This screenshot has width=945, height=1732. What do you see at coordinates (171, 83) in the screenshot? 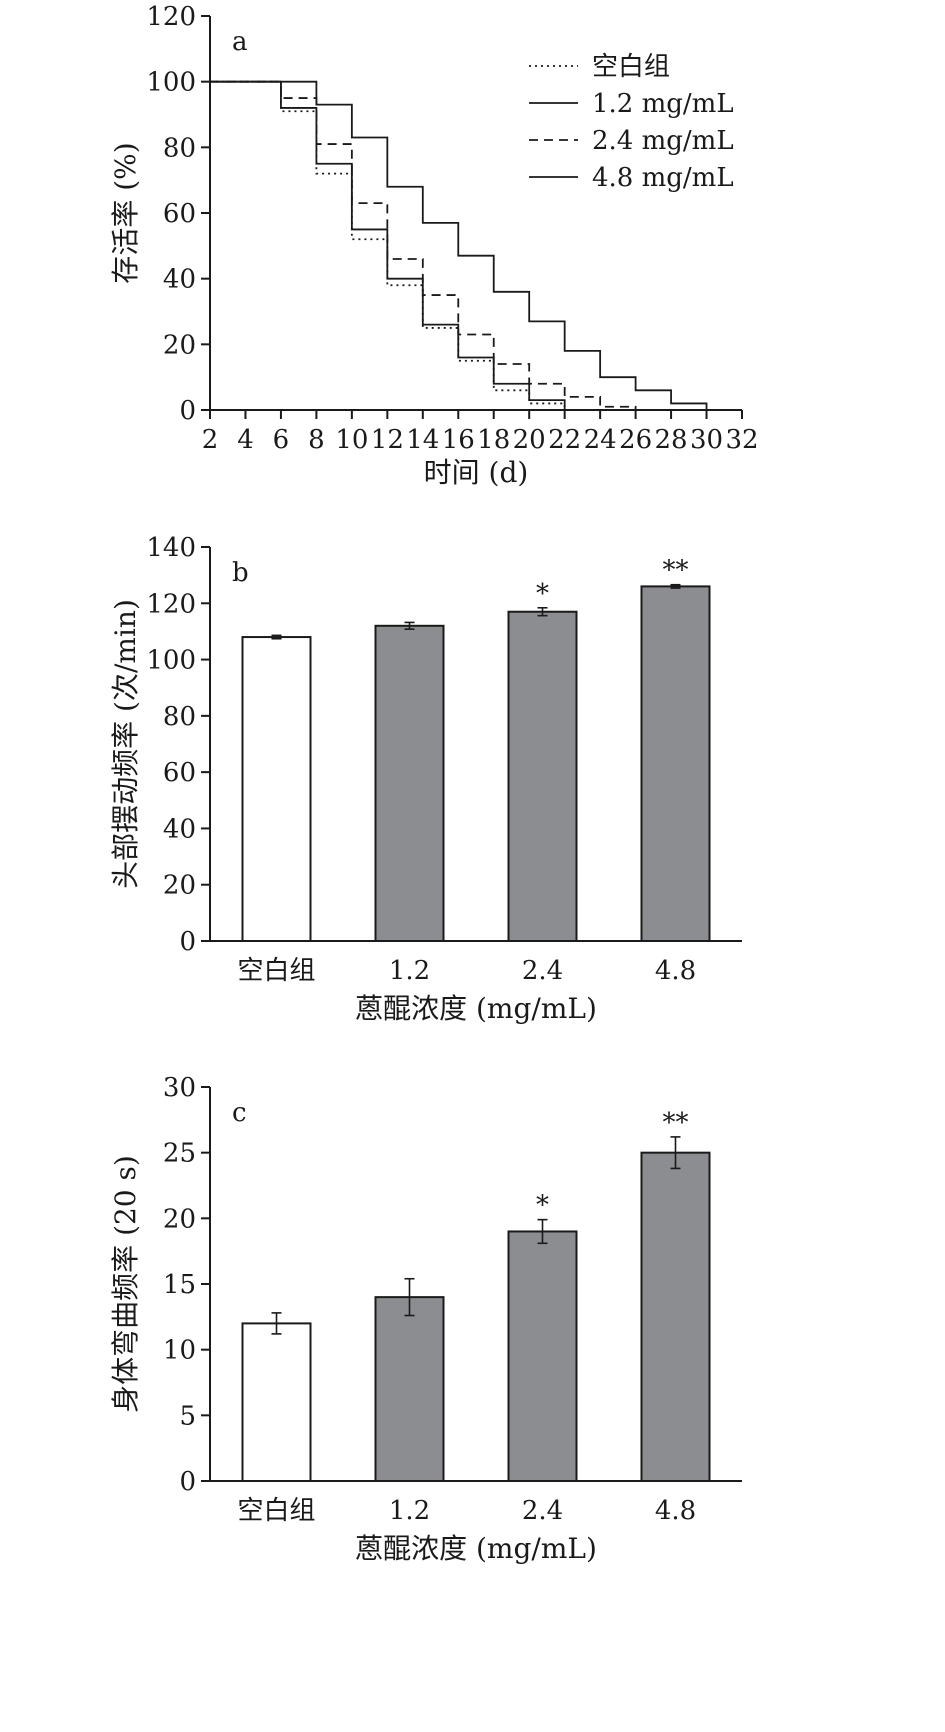
I see `panel-a-y-tick-label: 100` at bounding box center [171, 83].